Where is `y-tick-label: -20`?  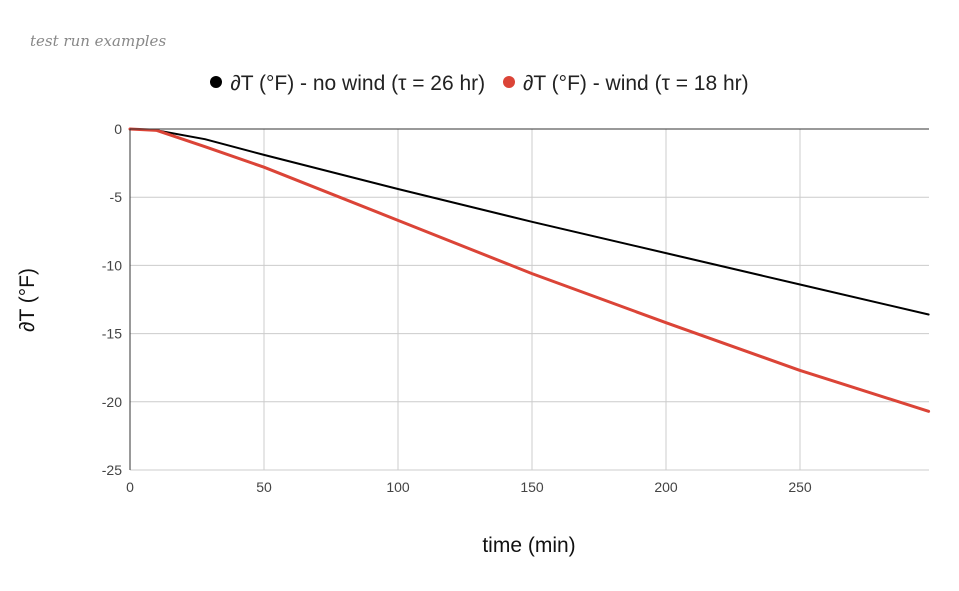 y-tick-label: -20 is located at coordinates (112, 402).